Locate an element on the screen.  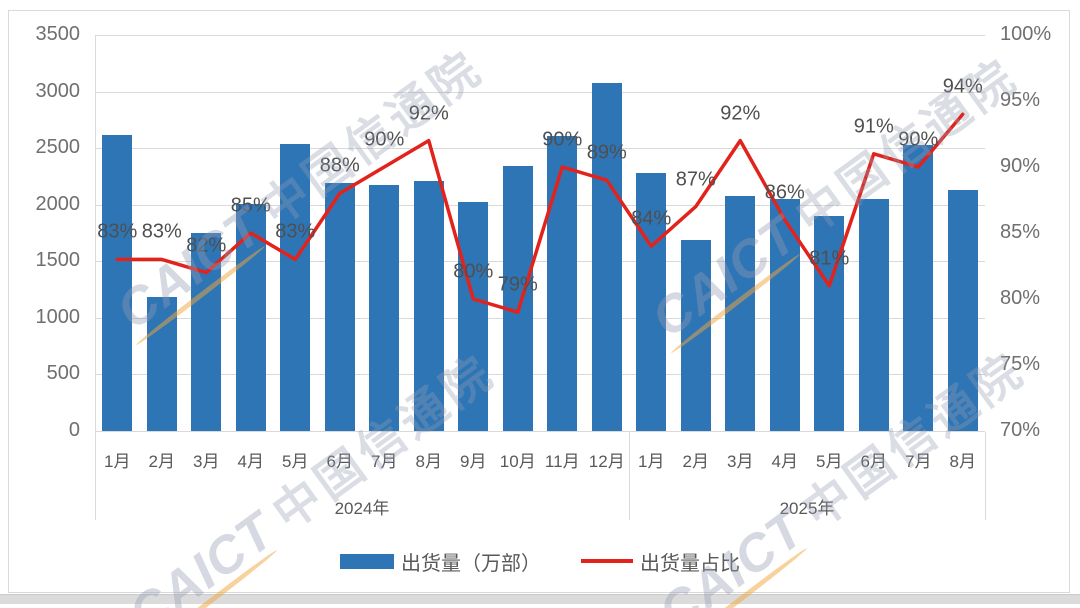
x-axis-month-label: 9月 is located at coordinates (473, 461).